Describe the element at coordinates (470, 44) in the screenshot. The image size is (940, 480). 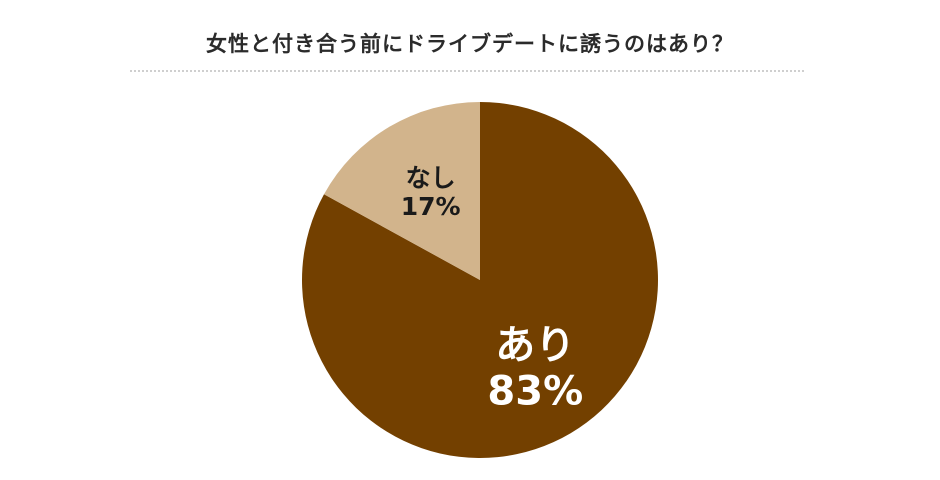
I see `chart-title: 女性と付き合う前にドライブデートに誘うのはあり？` at that location.